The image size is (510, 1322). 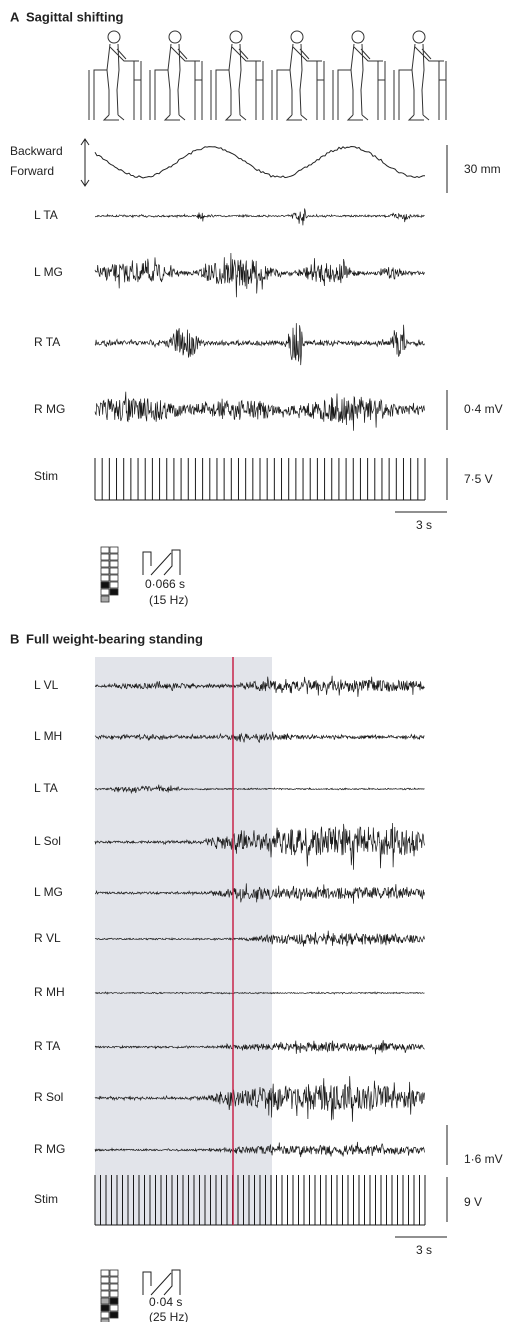 What do you see at coordinates (260, 163) in the screenshot?
I see `position-trace` at bounding box center [260, 163].